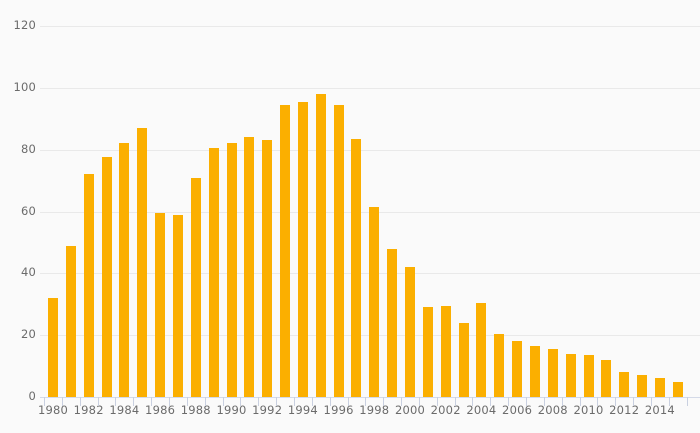 This screenshot has height=433, width=700. What do you see at coordinates (160, 410) in the screenshot?
I see `x-axis-tick-label: 1986` at bounding box center [160, 410].